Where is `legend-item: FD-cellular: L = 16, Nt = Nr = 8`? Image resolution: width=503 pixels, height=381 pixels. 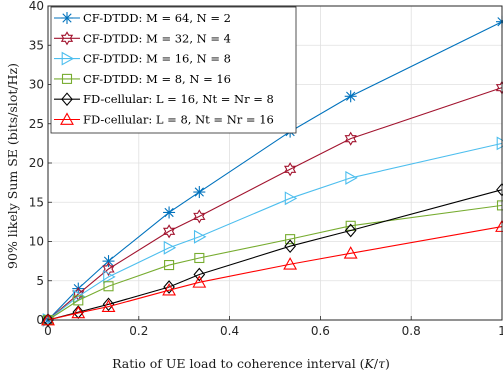
legend-item: FD-cellular: L = 16, Nt = Nr = 8 is located at coordinates (164, 99).